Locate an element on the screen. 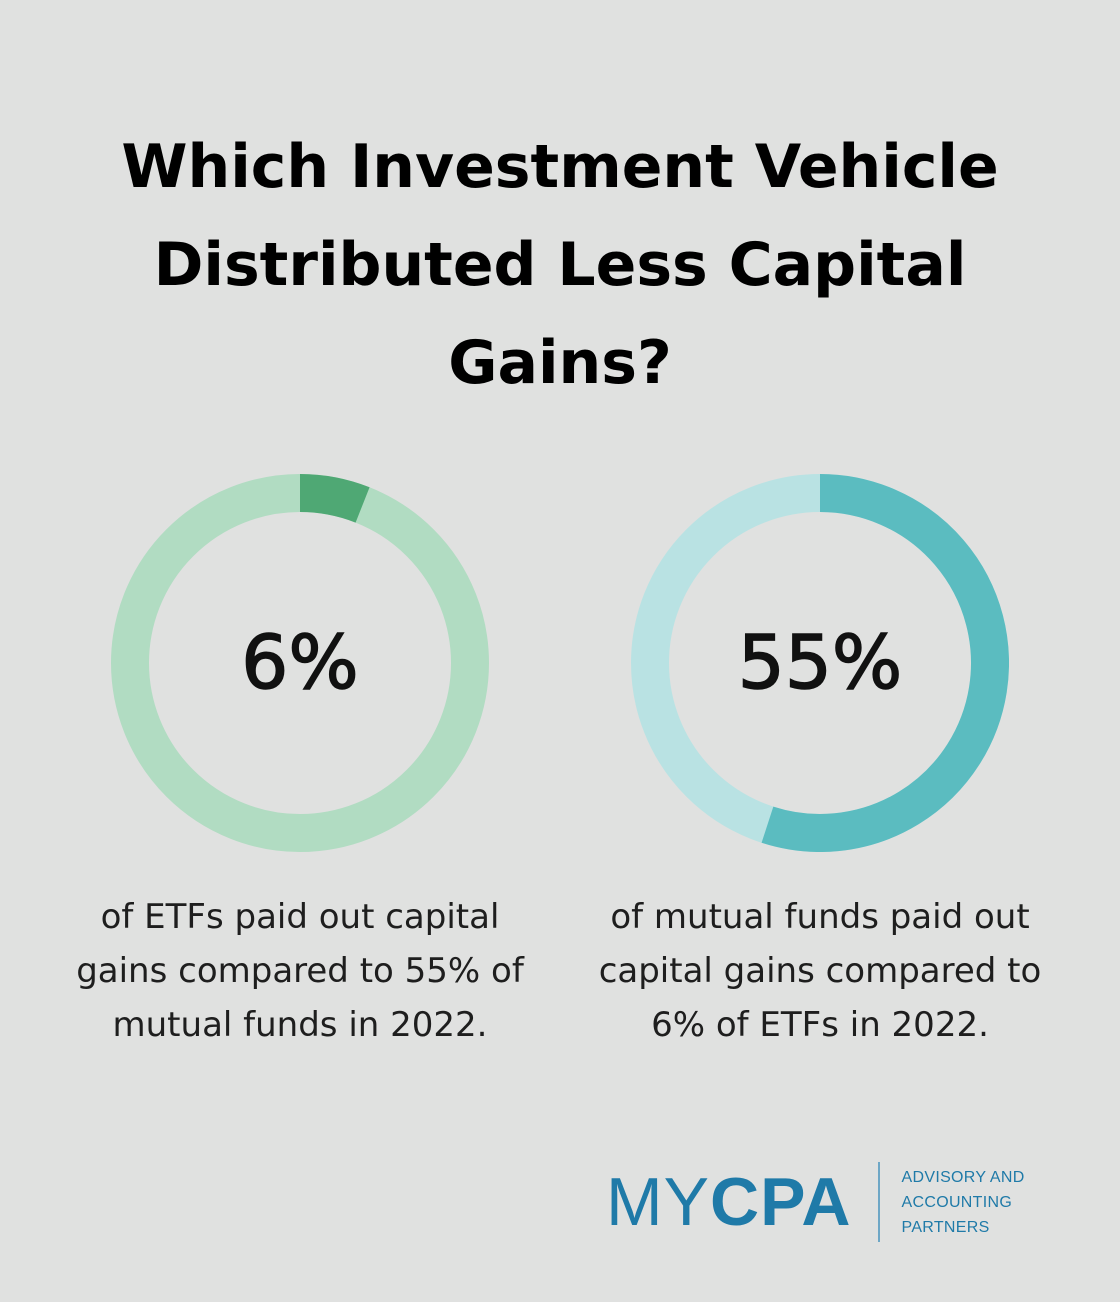  mutual-fund-donut-svg is located at coordinates (820, 663).